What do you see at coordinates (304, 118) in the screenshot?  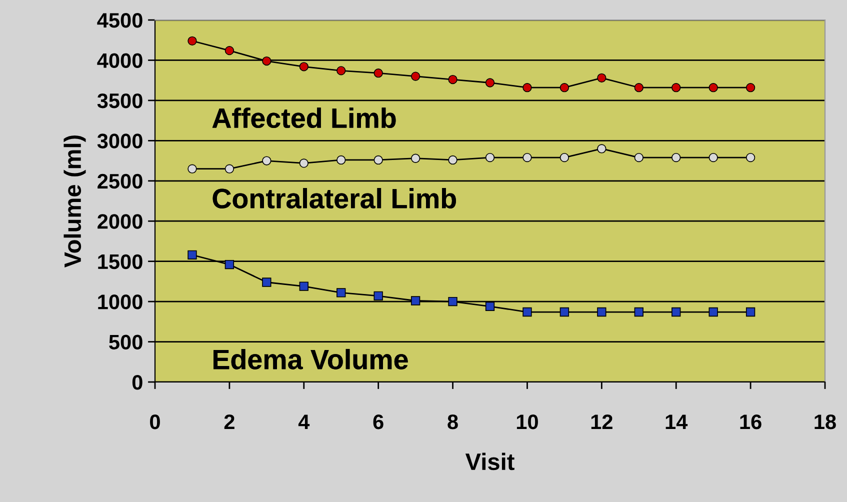 I see `series-label: Affected Limb` at bounding box center [304, 118].